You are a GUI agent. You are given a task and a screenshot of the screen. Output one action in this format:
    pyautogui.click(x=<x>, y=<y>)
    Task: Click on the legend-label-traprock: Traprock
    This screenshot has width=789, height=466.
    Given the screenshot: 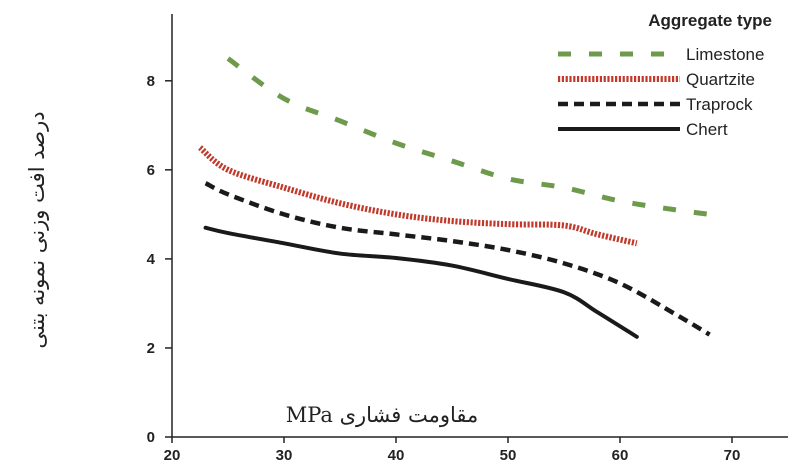 What is the action you would take?
    pyautogui.click(x=719, y=104)
    